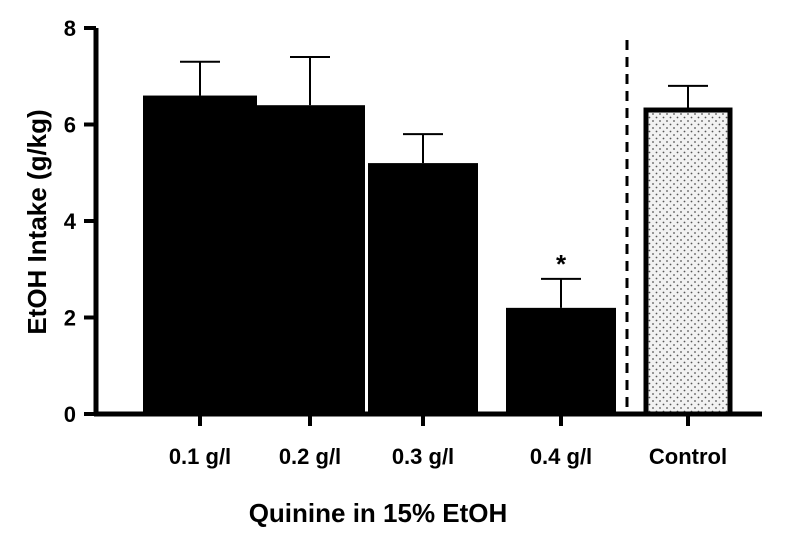 The image size is (787, 539). I want to click on significance-star: *, so click(561, 264).